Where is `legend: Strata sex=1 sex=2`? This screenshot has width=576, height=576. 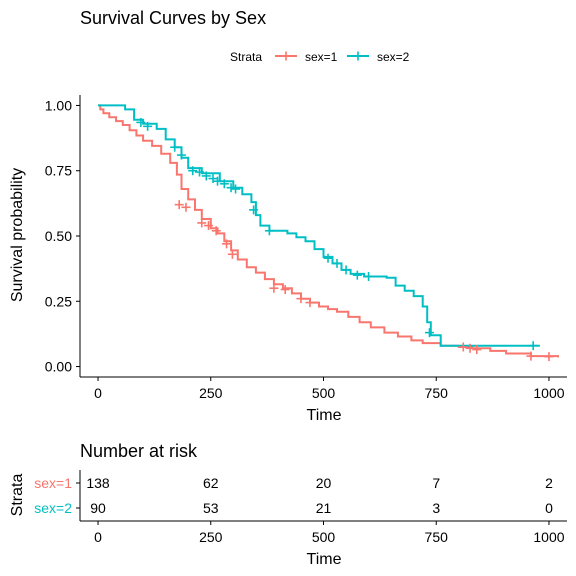
legend: Strata sex=1 sex=2 is located at coordinates (320, 57).